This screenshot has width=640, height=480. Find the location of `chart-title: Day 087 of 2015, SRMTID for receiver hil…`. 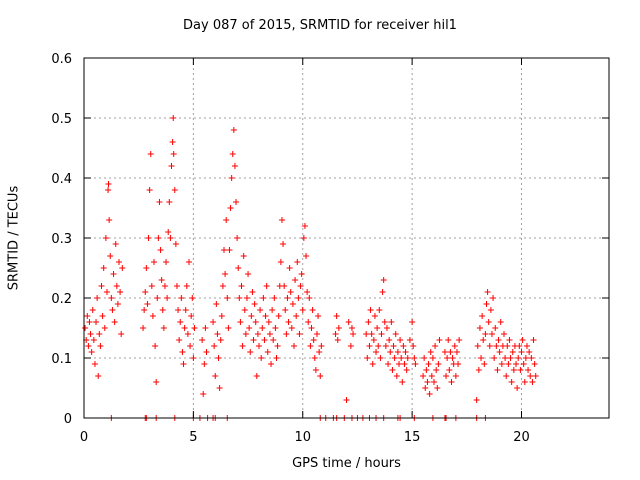

chart-title: Day 087 of 2015, SRMTID for receiver hil… is located at coordinates (320, 25).